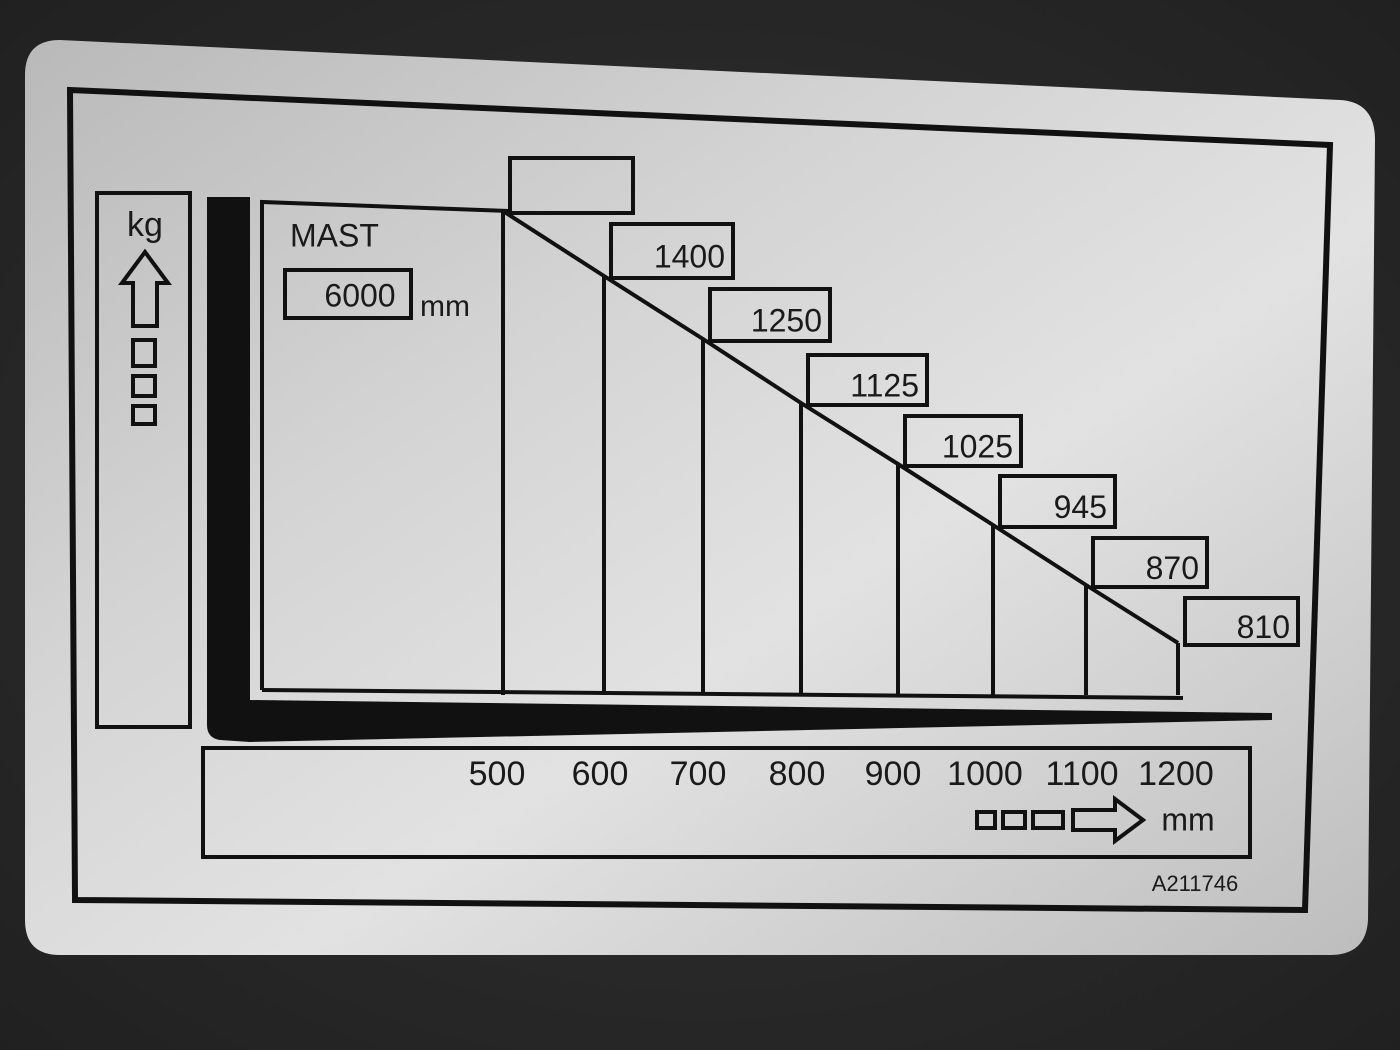 The height and width of the screenshot is (1050, 1400). Describe the element at coordinates (841, 774) in the screenshot. I see `load-centers: 500 600 700 800 900 1000 1100 1200` at that location.